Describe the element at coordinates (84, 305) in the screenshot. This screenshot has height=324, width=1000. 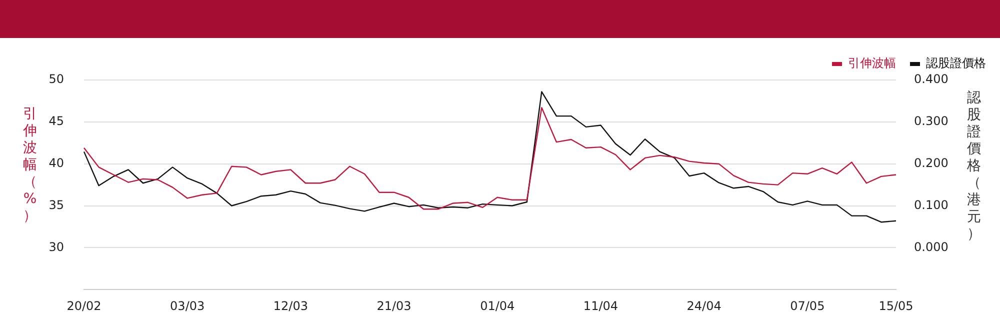
I see `x-tick-label: 20/02` at that location.